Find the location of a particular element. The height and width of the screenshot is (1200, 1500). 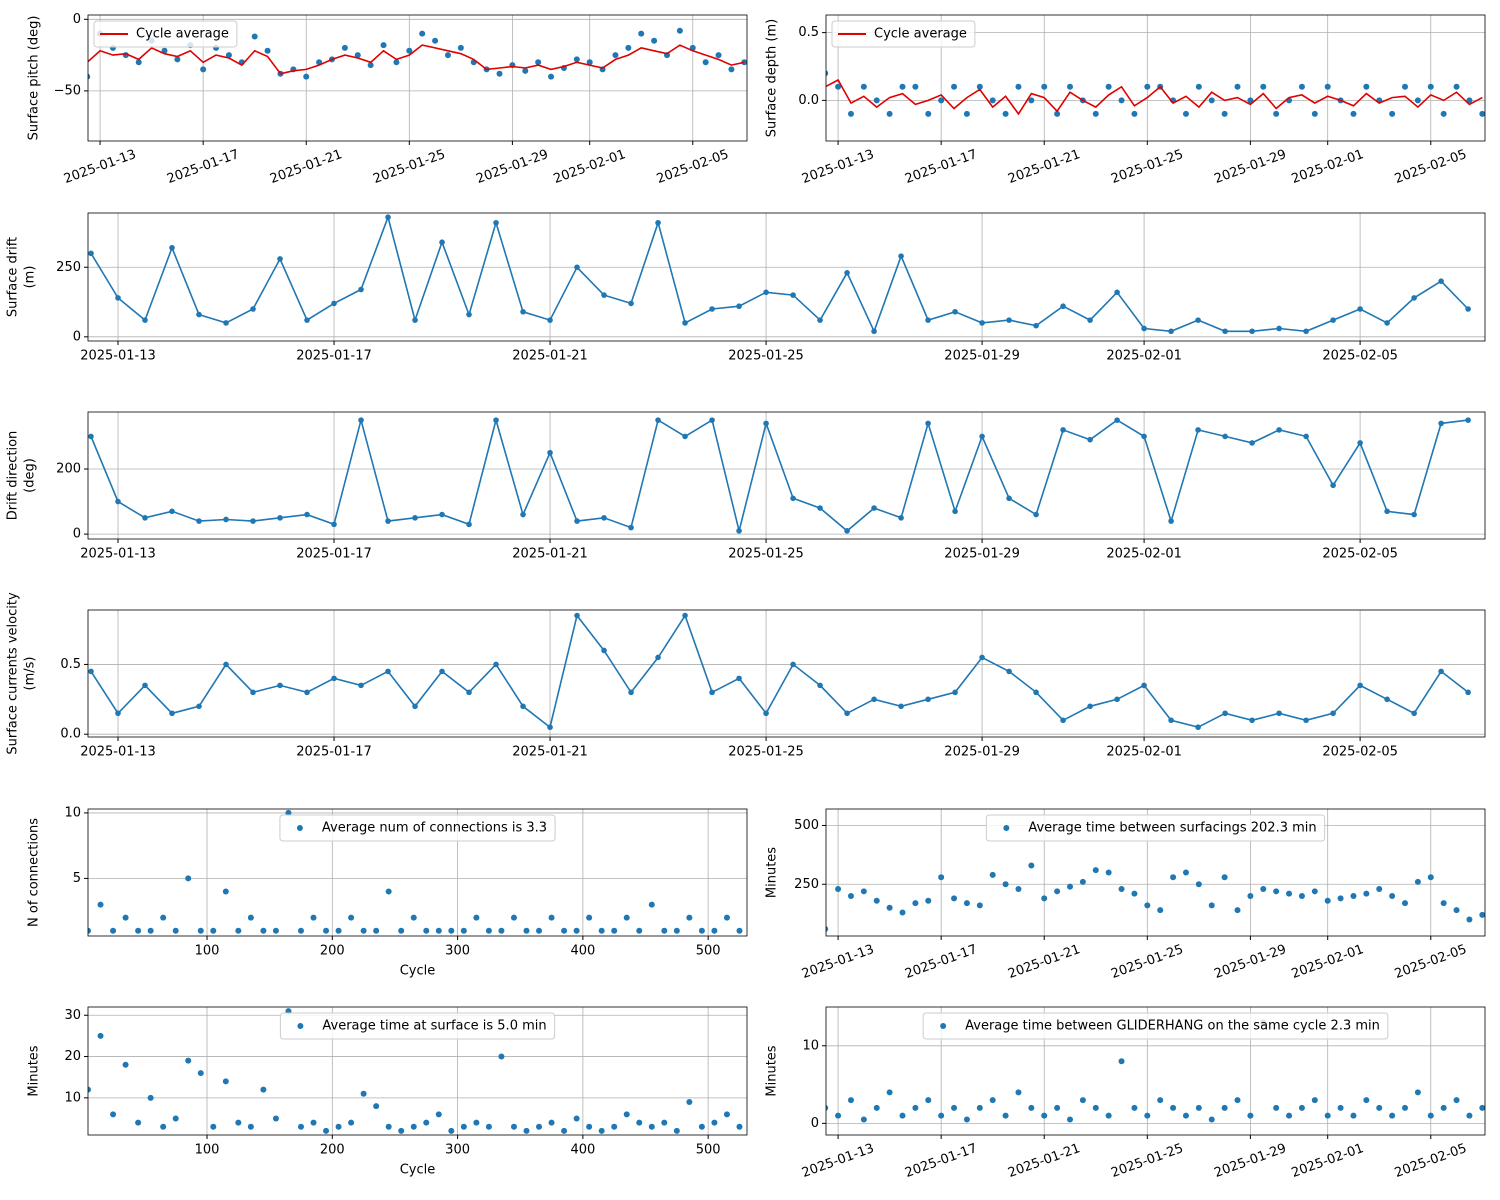

x-tick-label: 200 is located at coordinates (332, 951).